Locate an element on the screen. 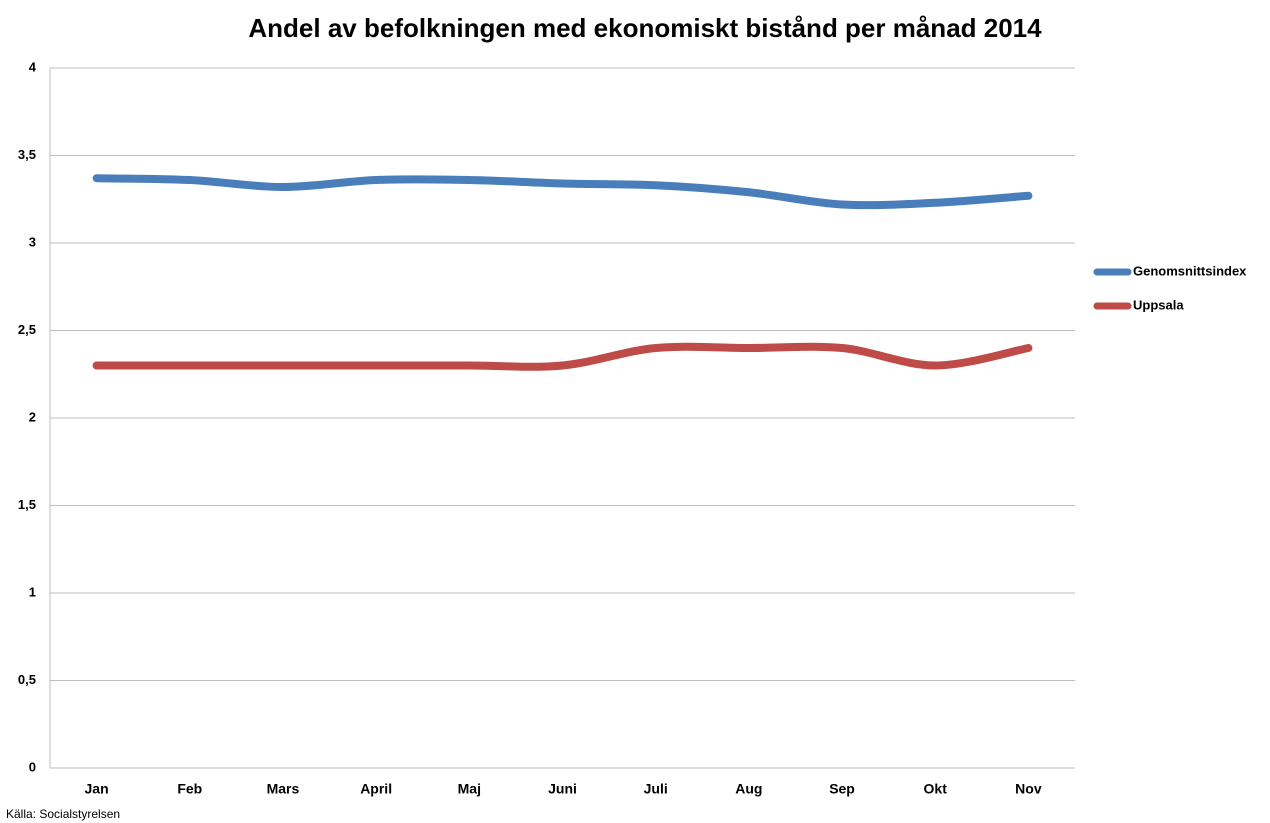 The width and height of the screenshot is (1270, 823). y-tick-label: 0 is located at coordinates (32, 766).